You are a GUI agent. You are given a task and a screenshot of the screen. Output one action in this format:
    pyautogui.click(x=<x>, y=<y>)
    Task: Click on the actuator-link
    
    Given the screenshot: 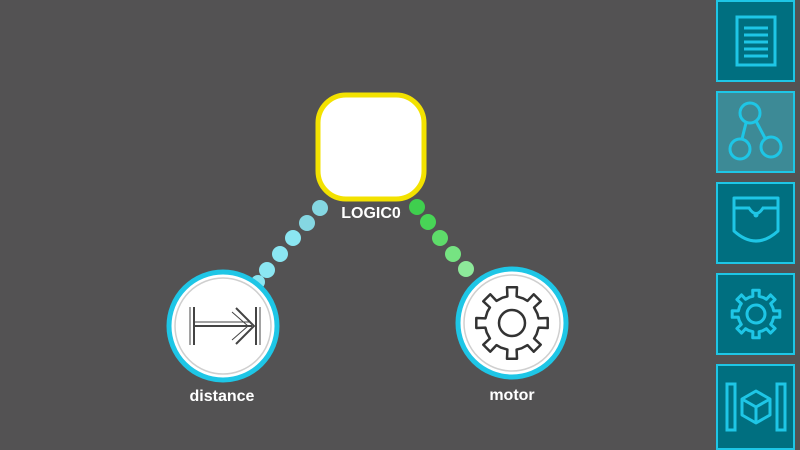 What is the action you would take?
    pyautogui.click(x=441, y=238)
    